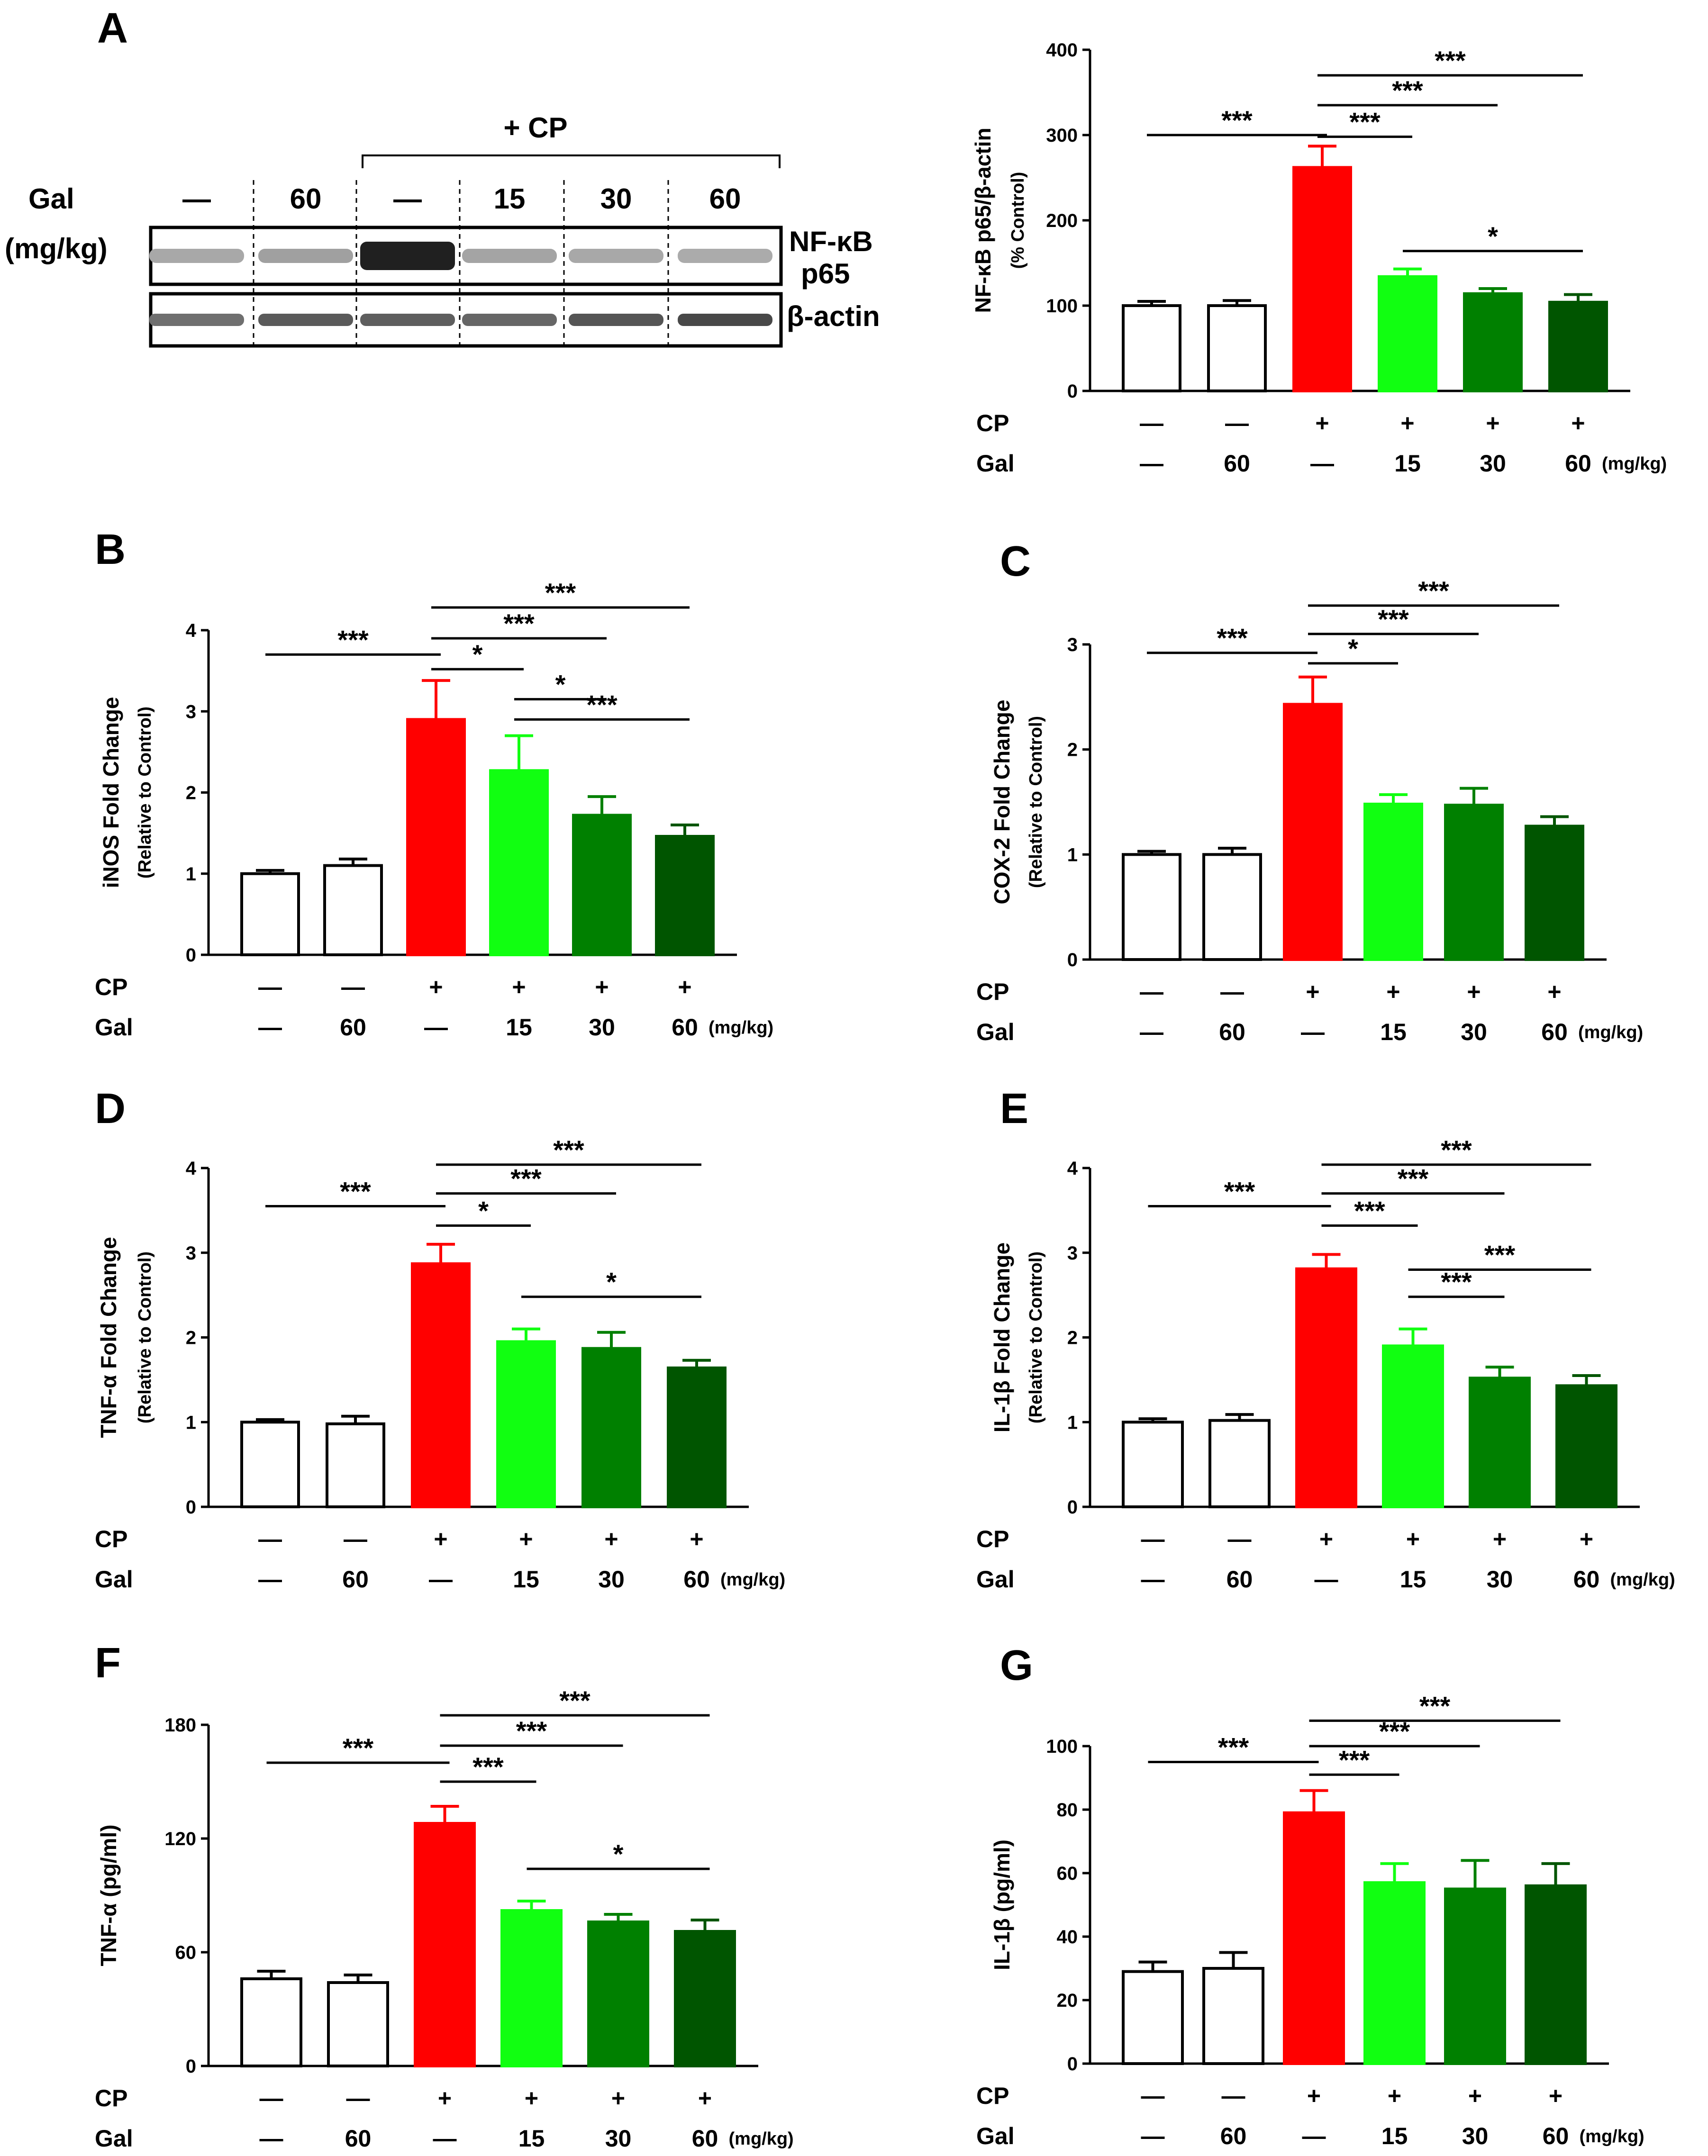 This screenshot has width=1708, height=2156. I want to click on band-label-p65: p65, so click(825, 274).